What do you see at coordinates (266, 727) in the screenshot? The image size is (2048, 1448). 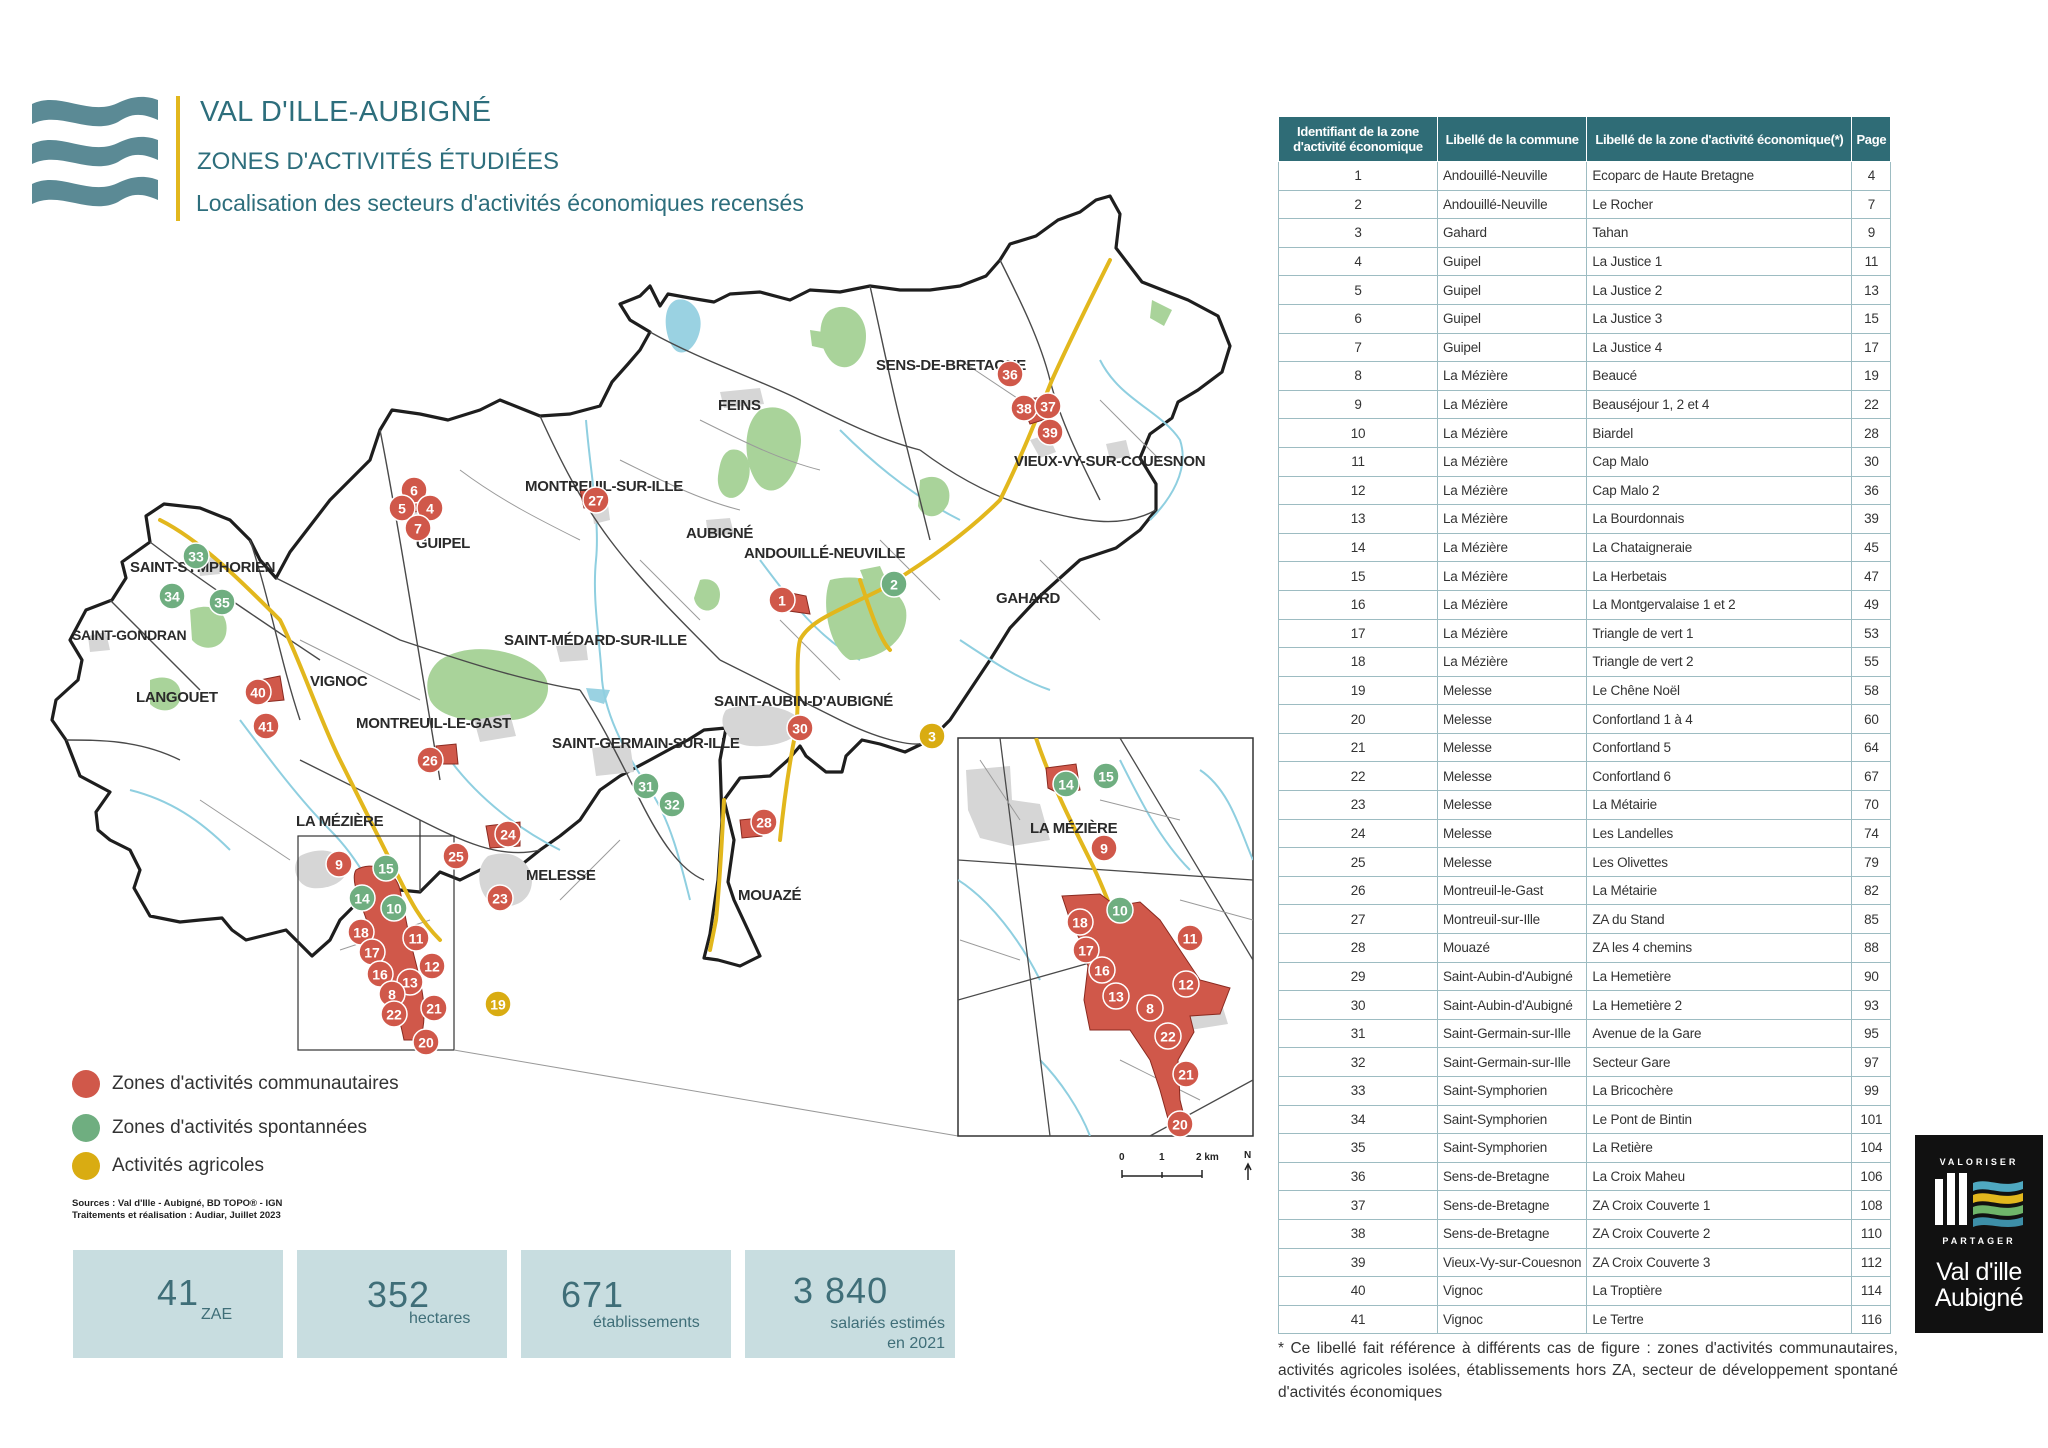 I see `zone-marker-label: 41` at bounding box center [266, 727].